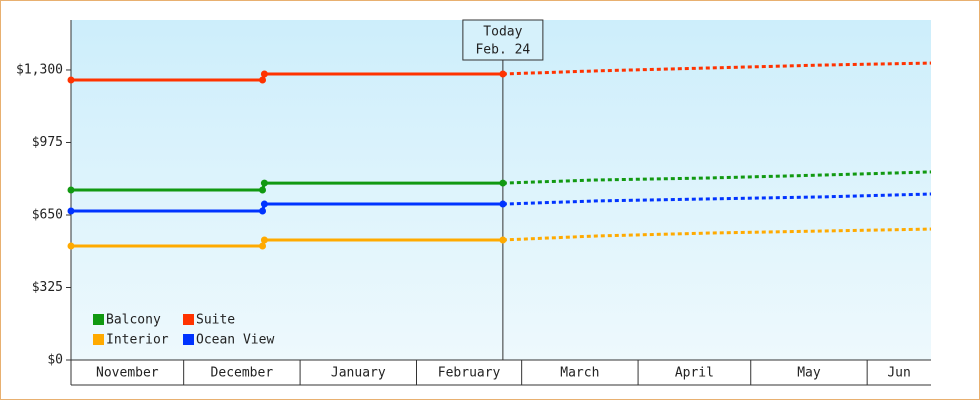 The image size is (980, 400). I want to click on x-tick-label: December, so click(242, 373).